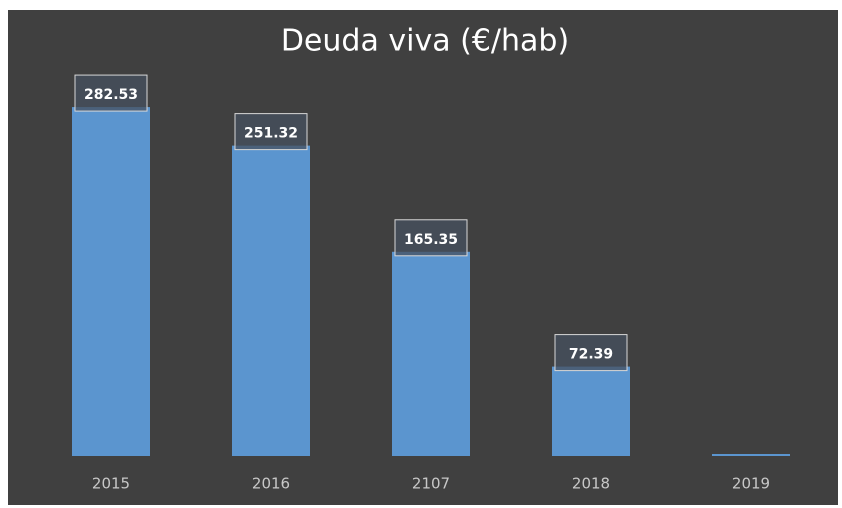  Describe the element at coordinates (111, 484) in the screenshot. I see `x-tick-label: 2015` at that location.